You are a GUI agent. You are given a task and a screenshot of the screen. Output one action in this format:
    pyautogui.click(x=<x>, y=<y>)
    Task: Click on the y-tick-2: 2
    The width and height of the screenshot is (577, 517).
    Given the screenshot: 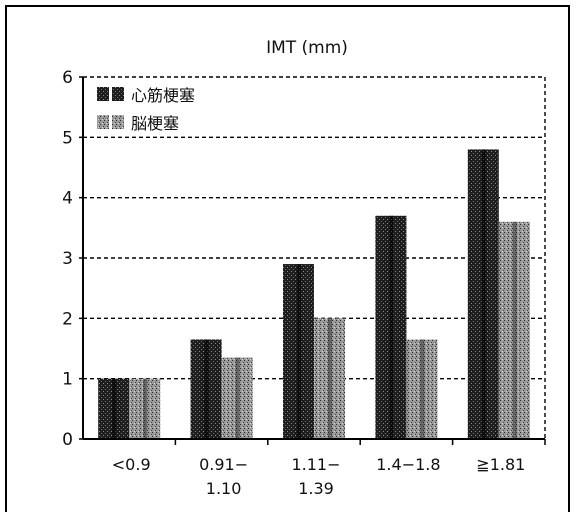 What is the action you would take?
    pyautogui.click(x=67, y=319)
    